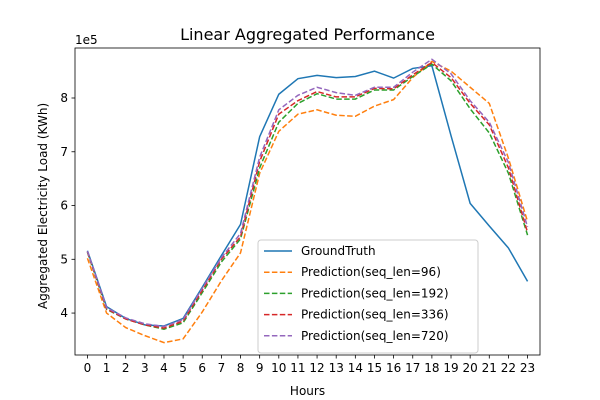 Image resolution: width=600 pixels, height=400 pixels. Describe the element at coordinates (64, 152) in the screenshot. I see `y-tick-label: 7` at that location.